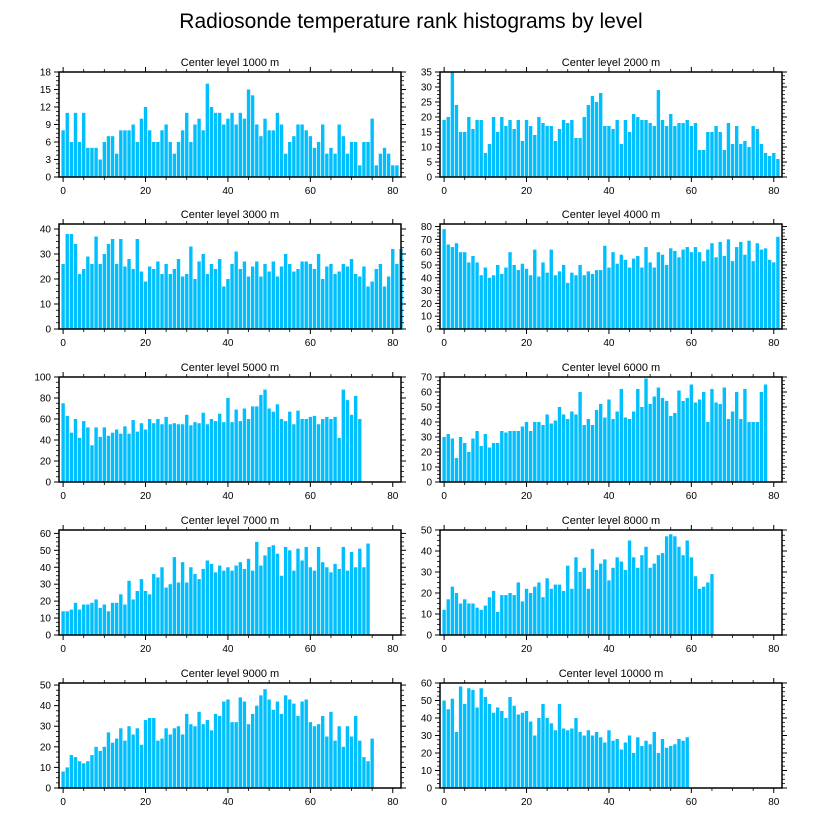 The height and width of the screenshot is (824, 822). What do you see at coordinates (230, 368) in the screenshot?
I see `panel-title: Center level 5000 m` at bounding box center [230, 368].